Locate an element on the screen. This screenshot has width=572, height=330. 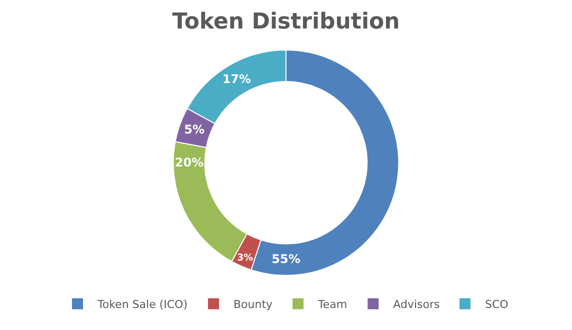
data-label: 3% is located at coordinates (245, 258).